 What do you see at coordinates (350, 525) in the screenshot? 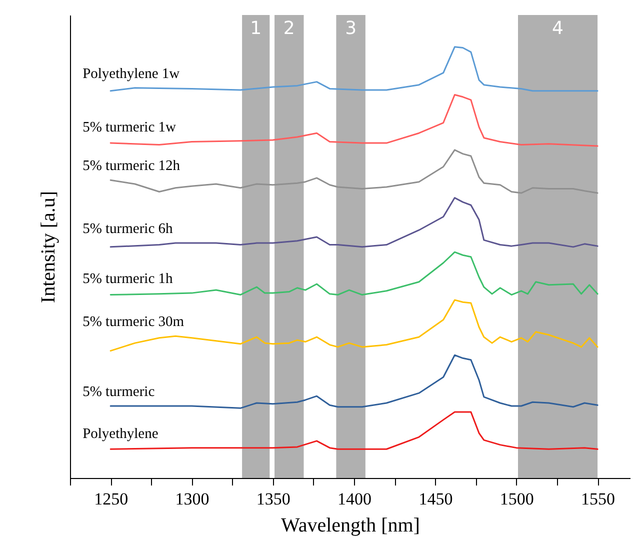
I see `x-axis-title: Wavelength [nm]` at bounding box center [350, 525].